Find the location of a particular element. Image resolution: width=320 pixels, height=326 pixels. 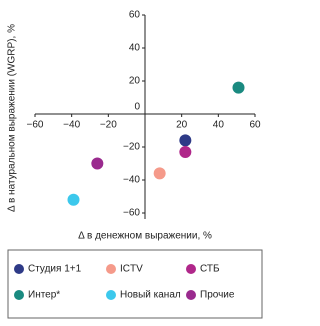

x-tick-label: 20 is located at coordinates (182, 125).